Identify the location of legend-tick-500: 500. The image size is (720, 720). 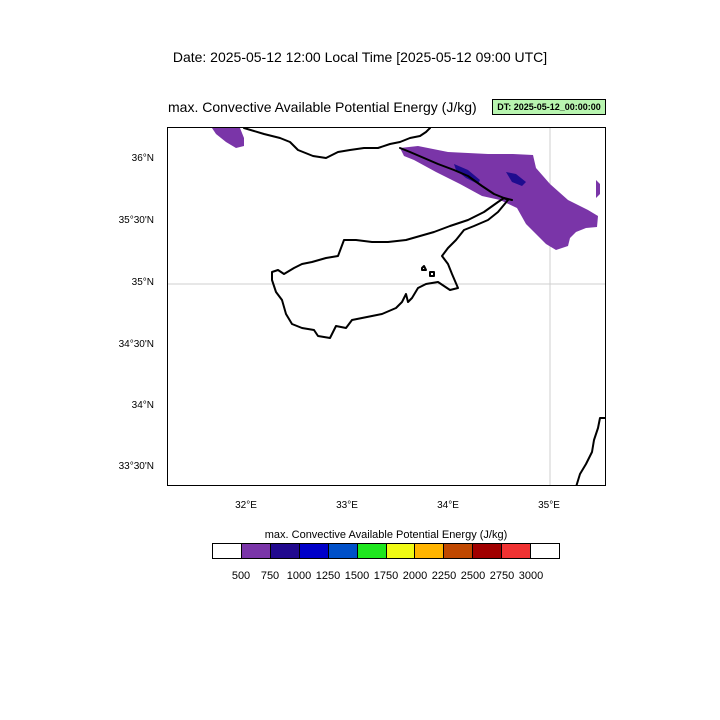
(241, 576).